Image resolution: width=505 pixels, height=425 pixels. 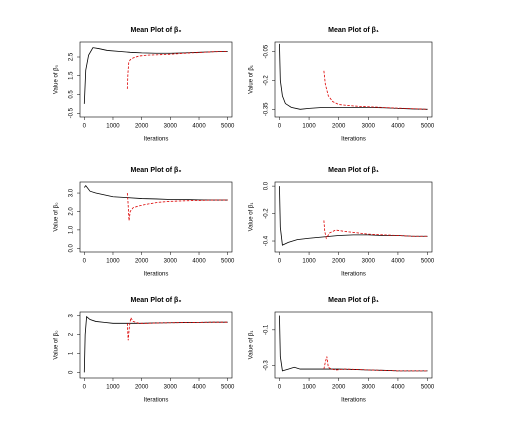 What do you see at coordinates (72, 315) in the screenshot?
I see `y-tick-label: 3` at bounding box center [72, 315].